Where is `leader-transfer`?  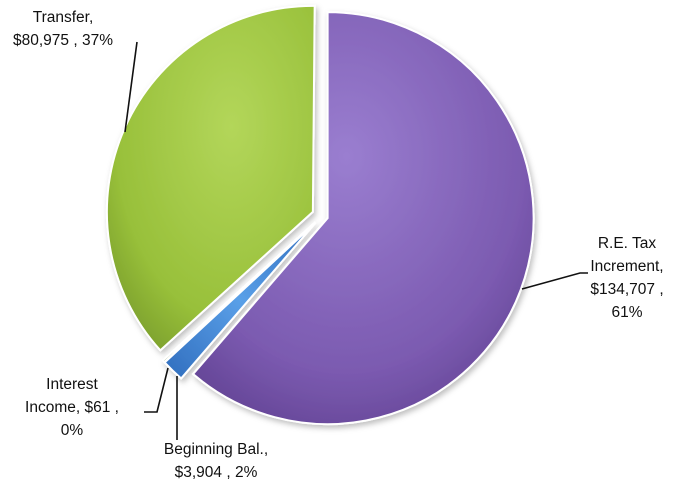 leader-transfer is located at coordinates (131, 87).